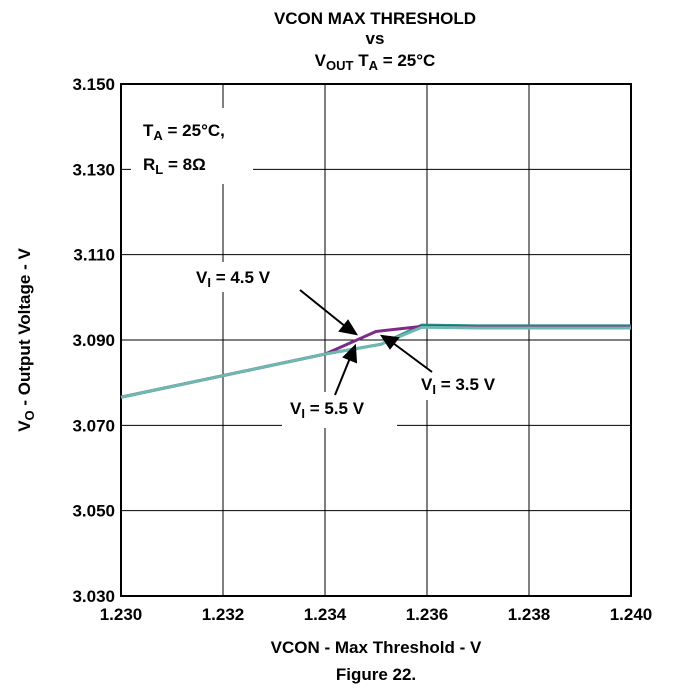  What do you see at coordinates (427, 614) in the screenshot?
I see `x-tick-label: 1.236` at bounding box center [427, 614].